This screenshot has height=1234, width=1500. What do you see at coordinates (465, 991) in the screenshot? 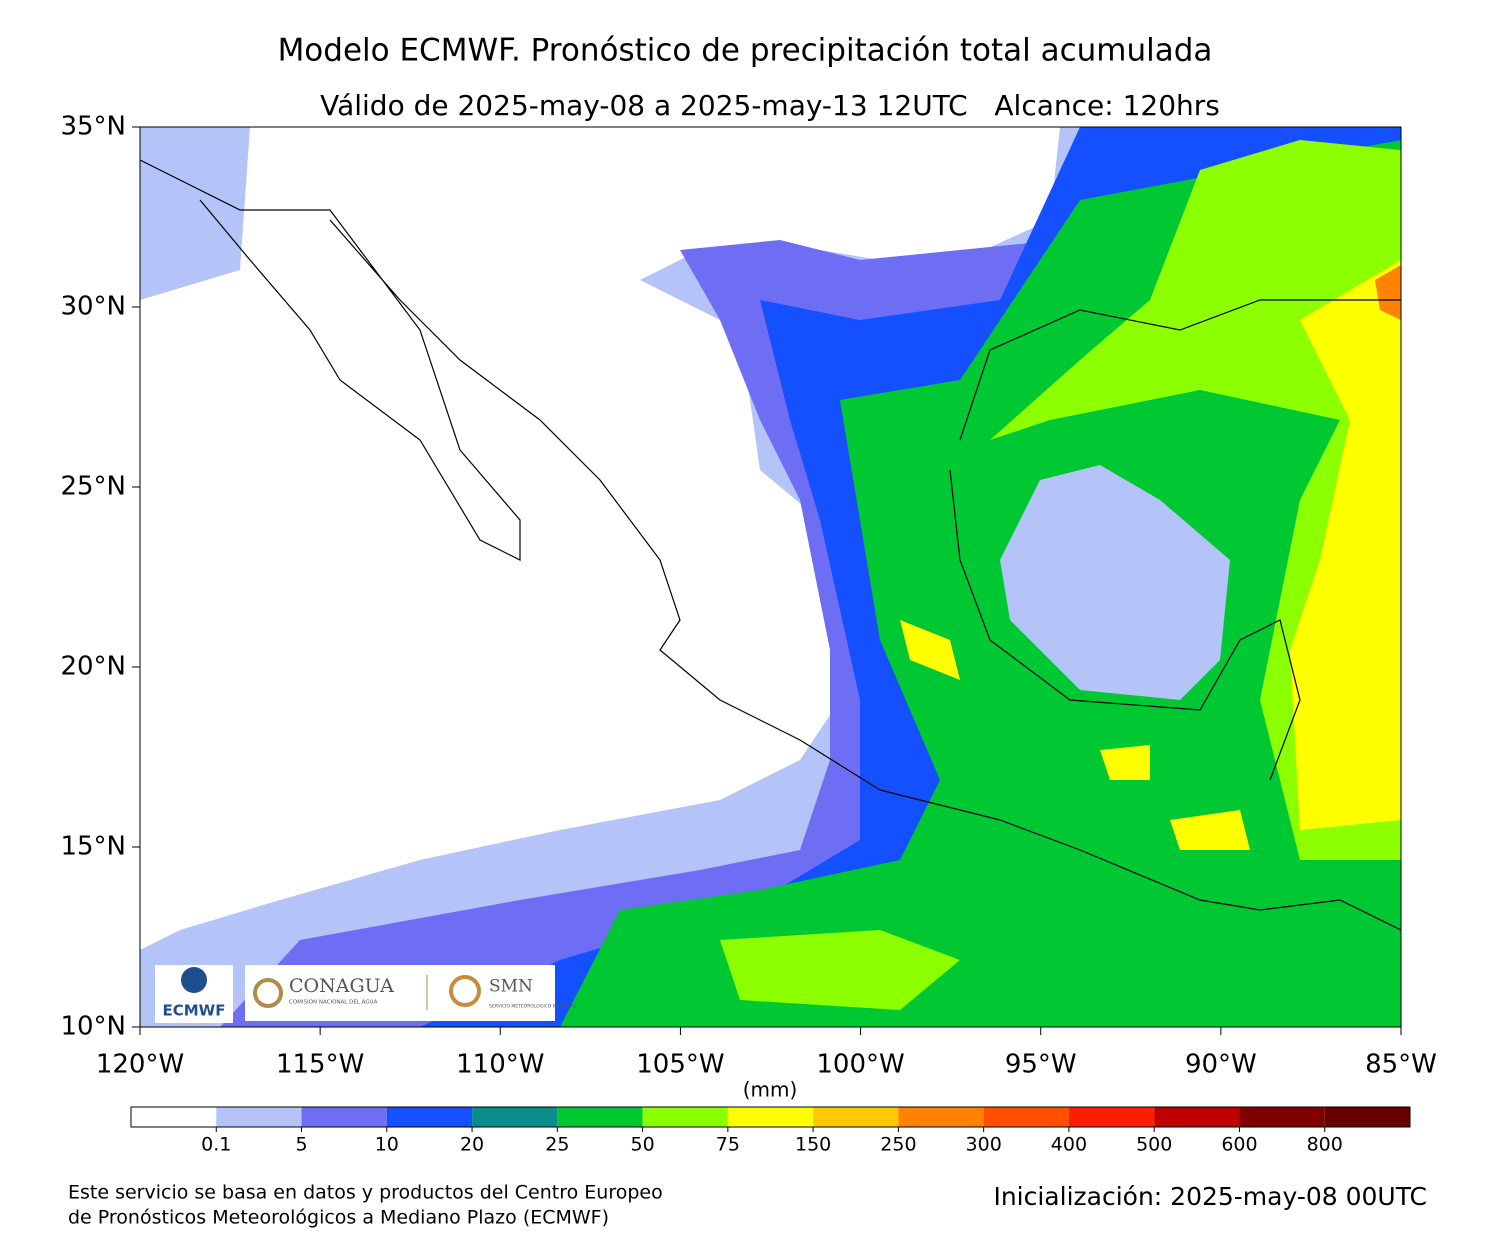
I see `smn-icon` at bounding box center [465, 991].